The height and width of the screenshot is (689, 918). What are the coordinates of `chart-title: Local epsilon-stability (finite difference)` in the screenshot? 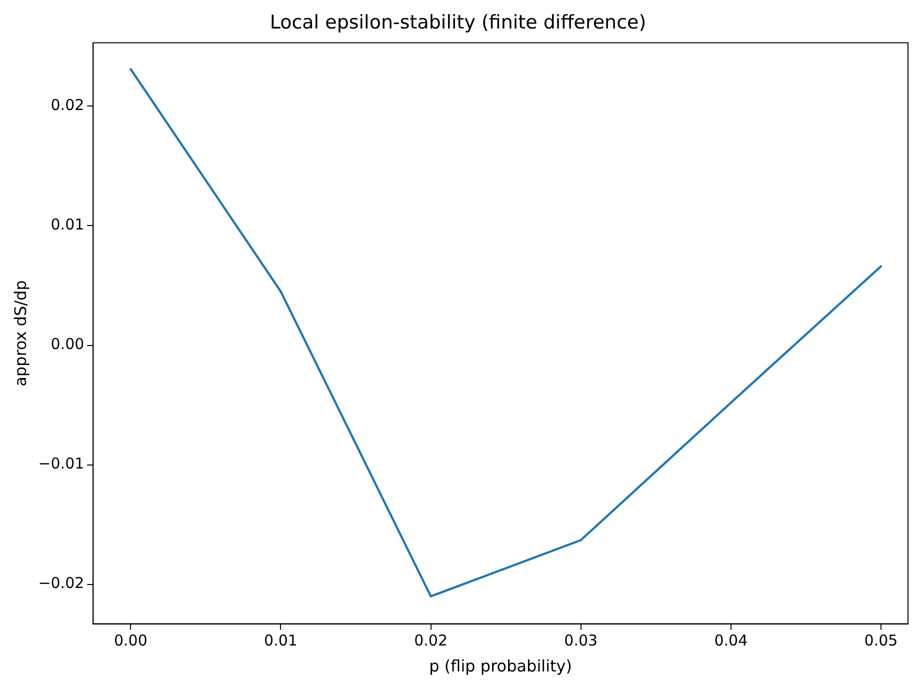 It's located at (458, 22).